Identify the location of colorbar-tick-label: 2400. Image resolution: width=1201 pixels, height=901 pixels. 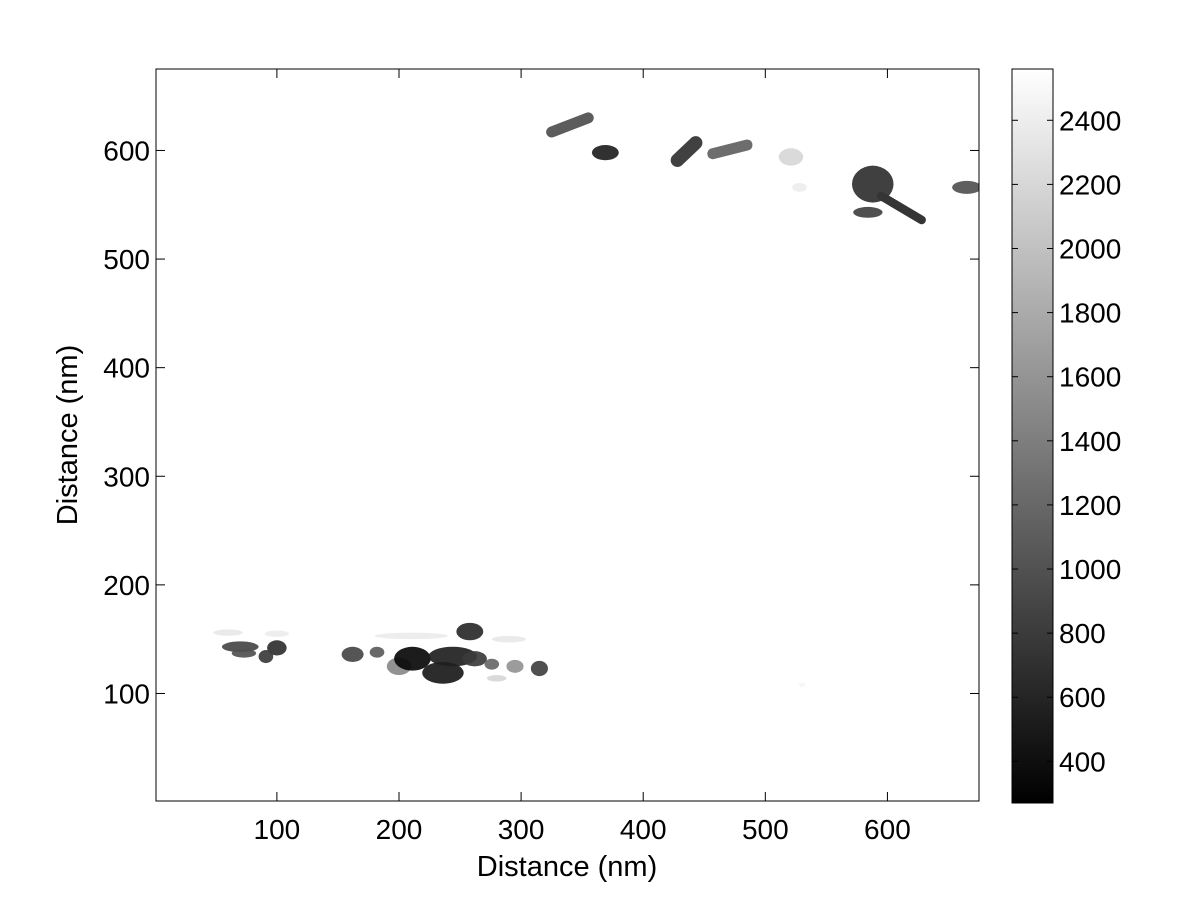
(1090, 120).